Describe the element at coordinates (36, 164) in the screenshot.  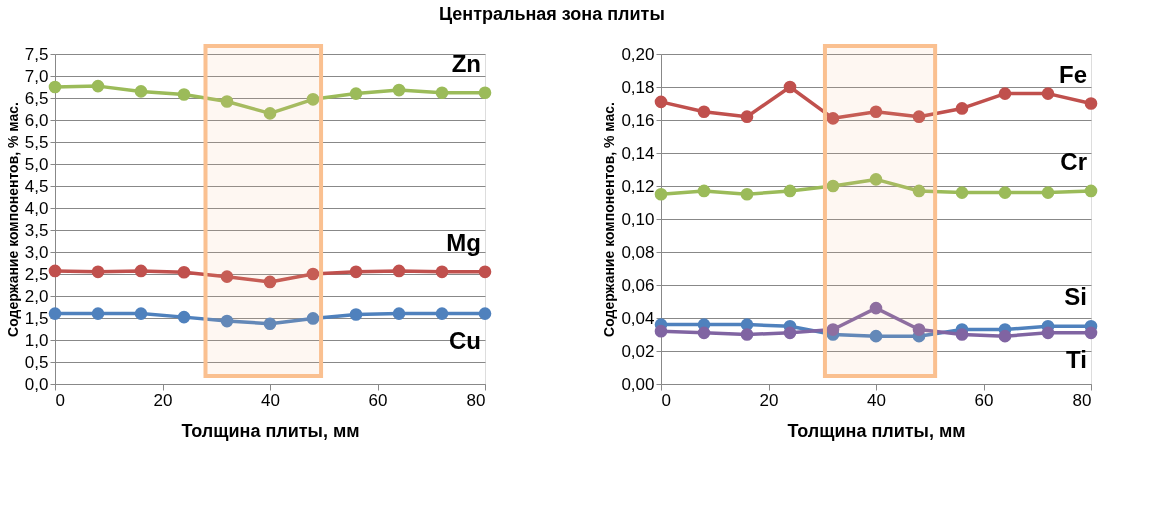
I see `y-tick-label: 5,0` at that location.